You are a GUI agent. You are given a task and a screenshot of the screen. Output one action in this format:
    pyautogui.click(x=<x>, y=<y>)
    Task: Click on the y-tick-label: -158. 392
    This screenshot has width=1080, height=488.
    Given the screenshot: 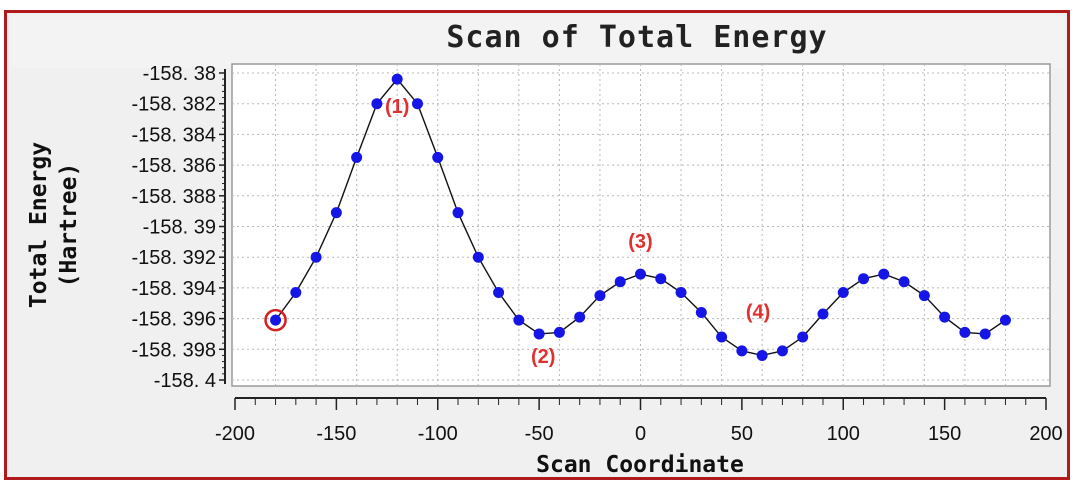 What is the action you would take?
    pyautogui.click(x=173, y=258)
    